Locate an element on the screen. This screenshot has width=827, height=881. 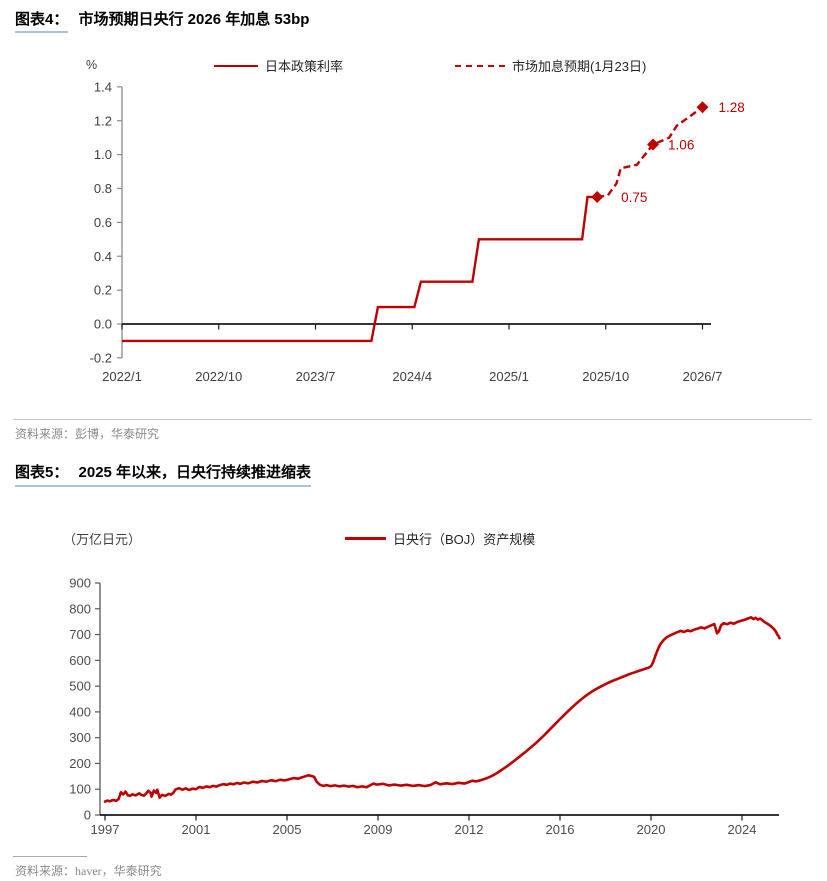
y-tick-label: 400 is located at coordinates (80, 711).